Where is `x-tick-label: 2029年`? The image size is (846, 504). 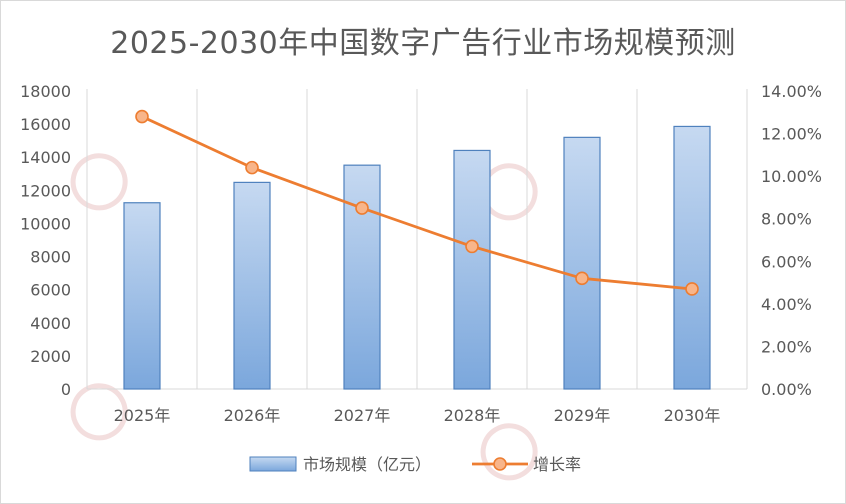
x-tick-label: 2029年 is located at coordinates (582, 415).